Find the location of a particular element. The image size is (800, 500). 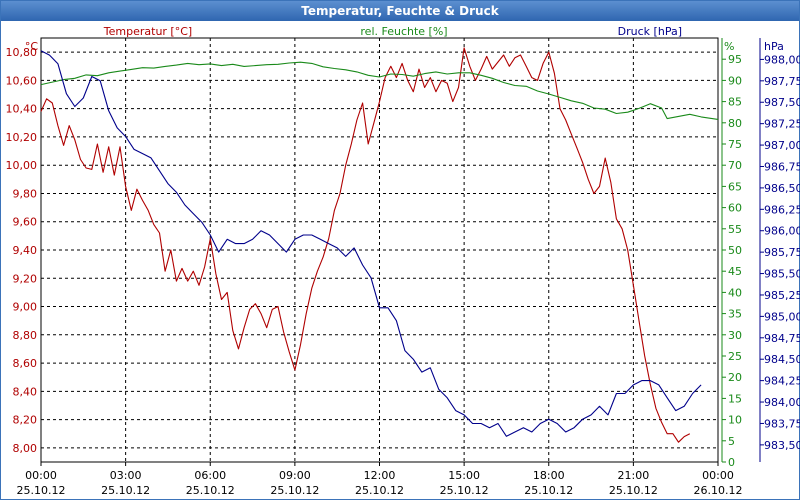

humidity-axis-label: rel. Feuchte [%] is located at coordinates (403, 31).